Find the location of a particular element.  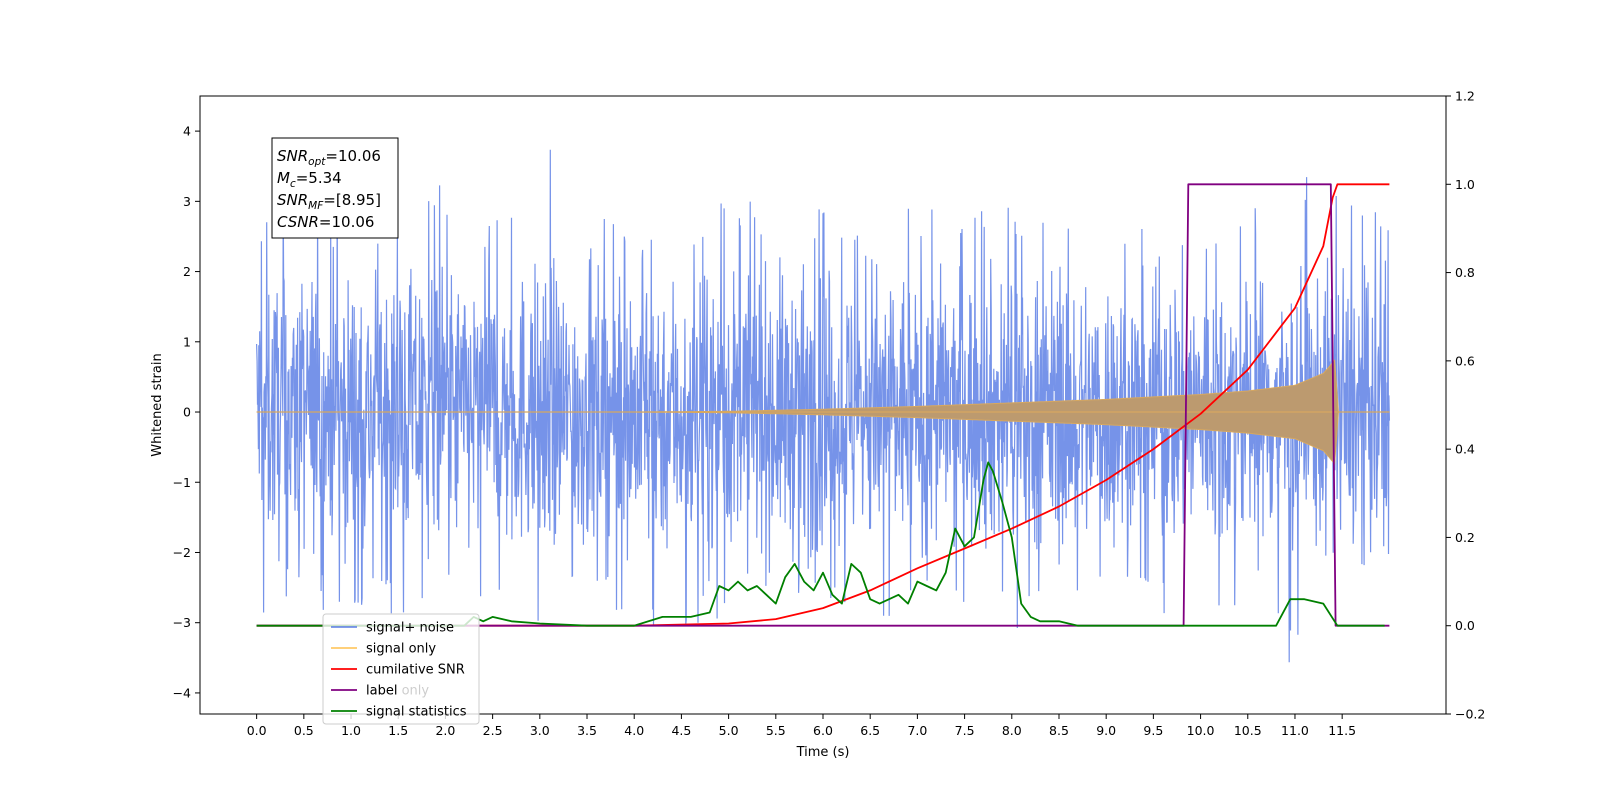

x-tick-label: 3.5 is located at coordinates (587, 730).